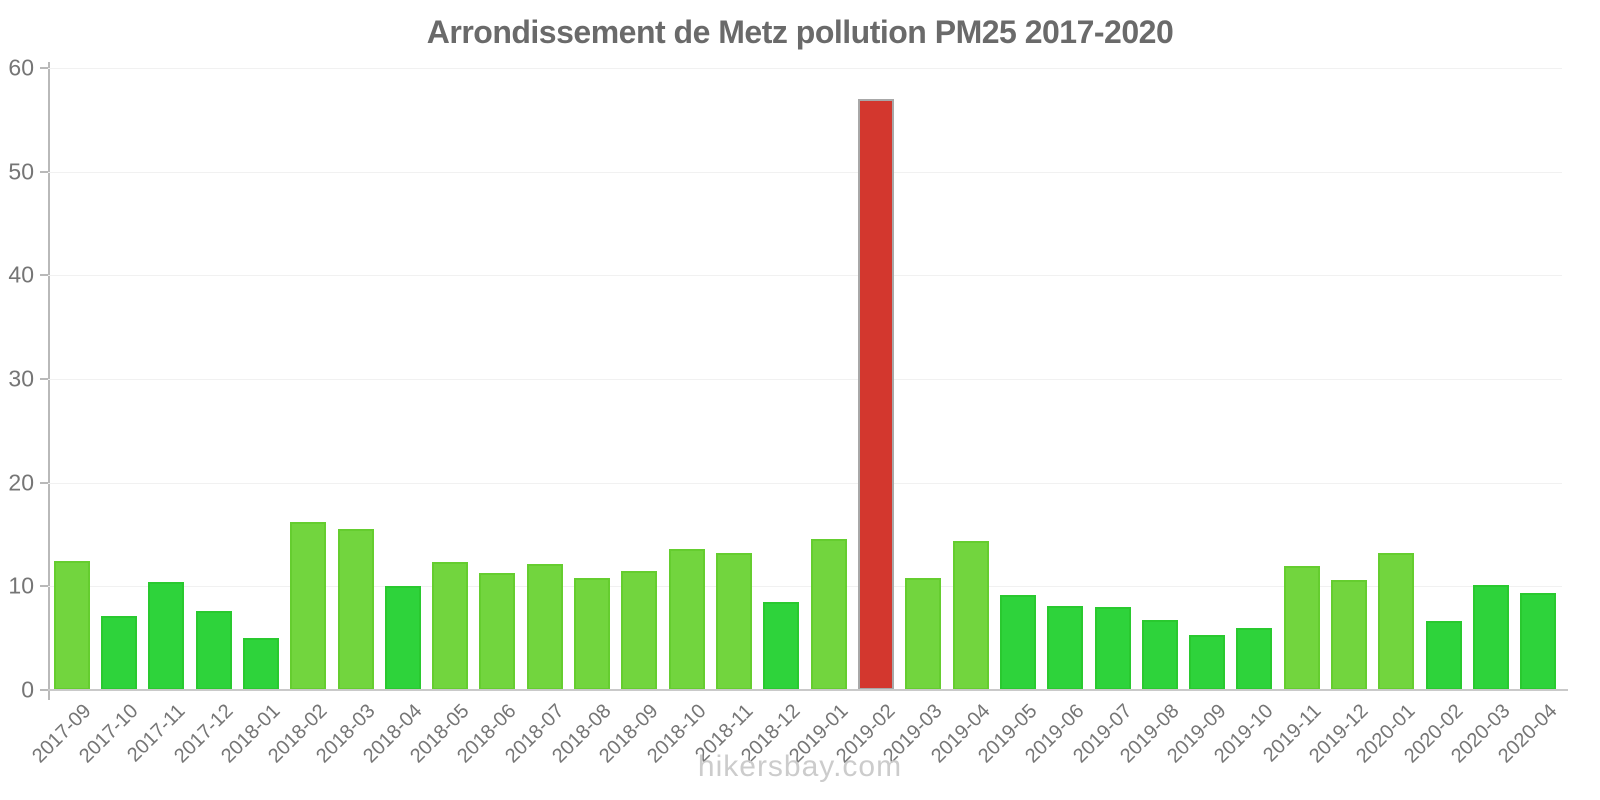  What do you see at coordinates (21, 378) in the screenshot?
I see `y-tick-label-30: 30` at bounding box center [21, 378].